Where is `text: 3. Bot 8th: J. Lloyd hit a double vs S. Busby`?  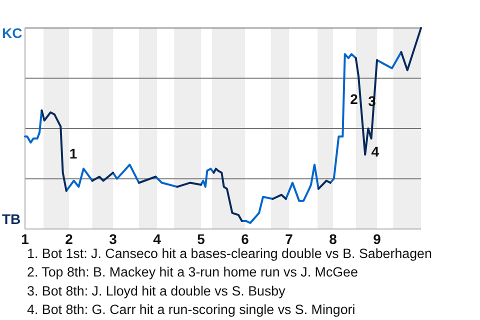 text: 3. Bot 8th: J. Lloyd hit a double vs S. Busby is located at coordinates (156, 290).